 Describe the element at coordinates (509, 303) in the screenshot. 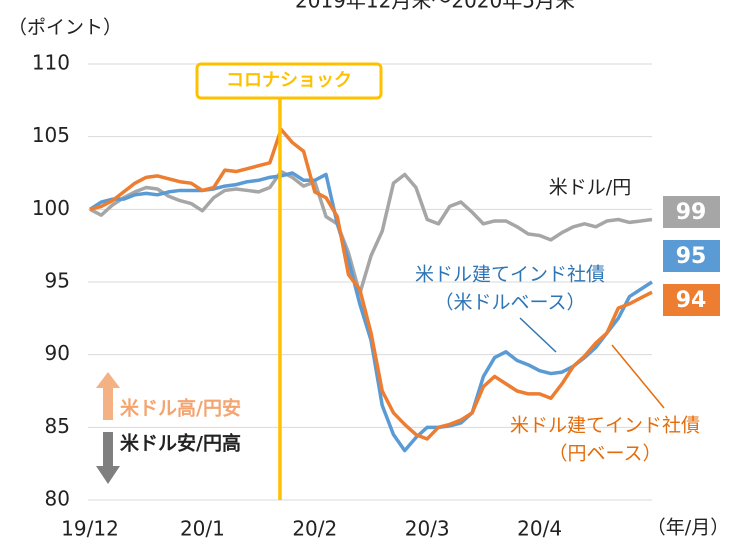

I see `series-label: （米ドルベース）` at that location.